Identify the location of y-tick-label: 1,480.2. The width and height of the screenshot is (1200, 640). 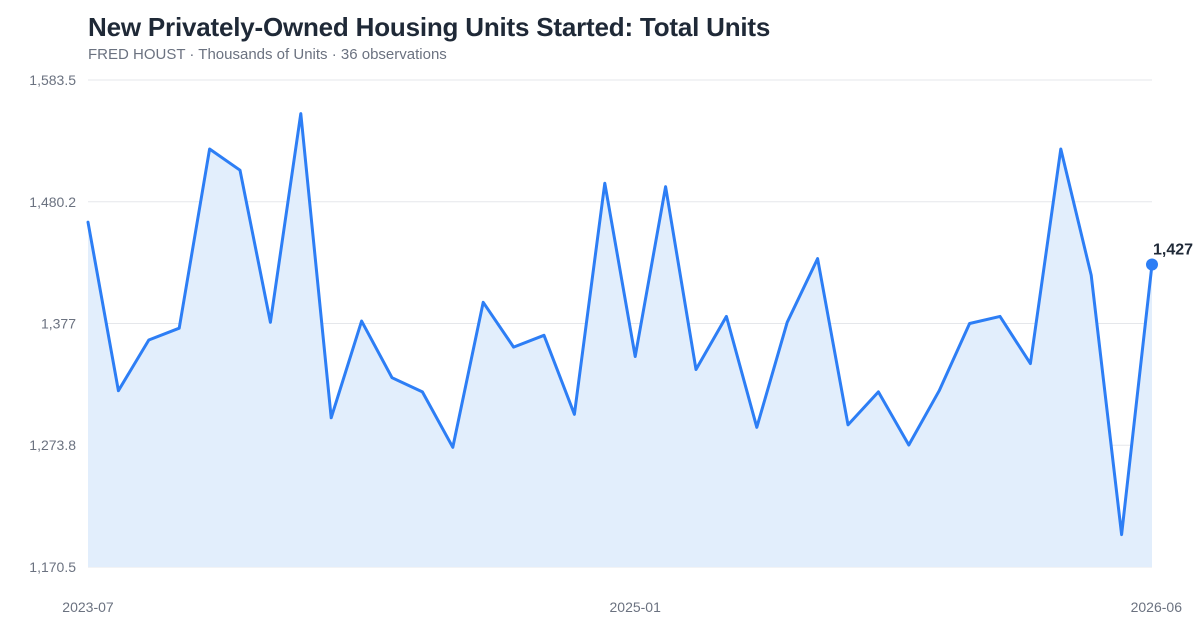
(52, 202).